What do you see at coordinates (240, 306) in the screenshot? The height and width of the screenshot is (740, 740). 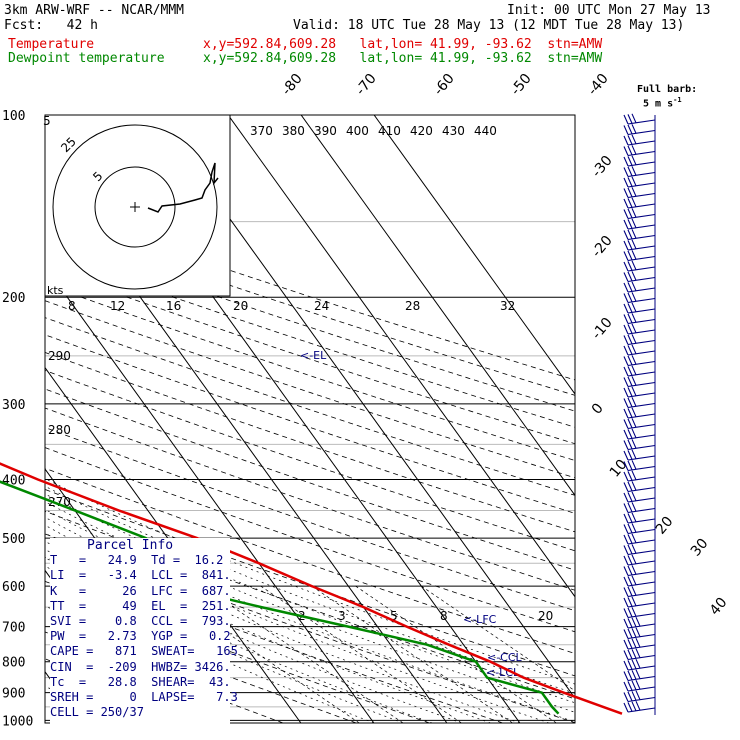 I see `upper-scale-label: 20` at bounding box center [240, 306].